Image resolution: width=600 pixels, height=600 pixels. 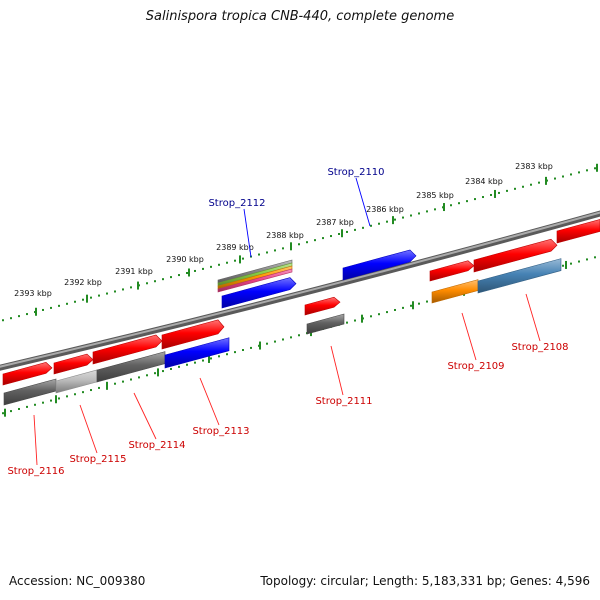 What do you see at coordinates (236, 203) in the screenshot?
I see `gene-label-strop-2112: Strop_2112` at bounding box center [236, 203].